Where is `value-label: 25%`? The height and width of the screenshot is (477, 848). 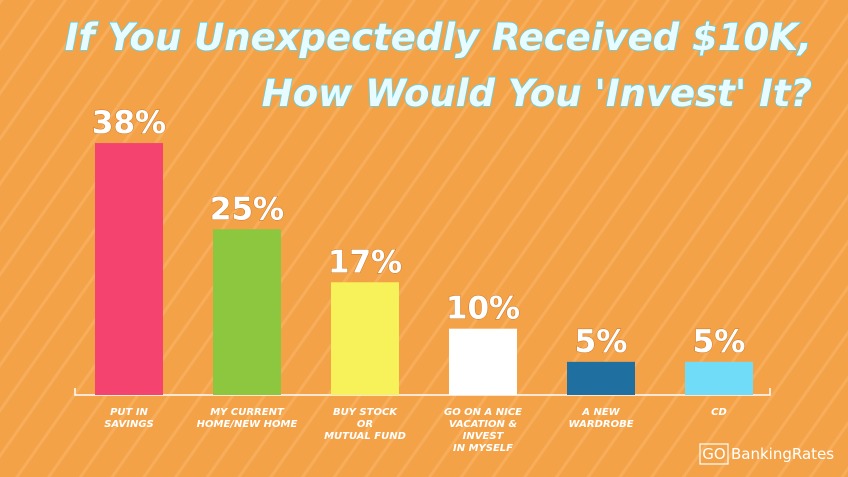
value-label: 25% is located at coordinates (247, 209).